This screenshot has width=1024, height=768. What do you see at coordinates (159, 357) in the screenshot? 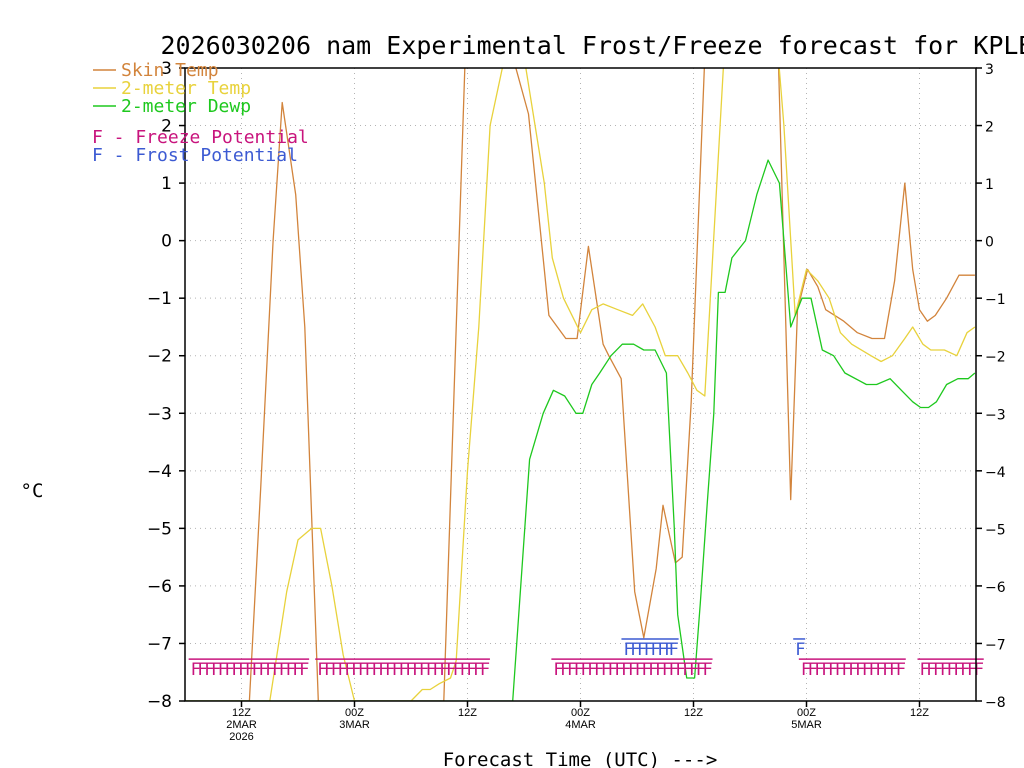
I see `y-tick-label-left: −2` at bounding box center [159, 357].